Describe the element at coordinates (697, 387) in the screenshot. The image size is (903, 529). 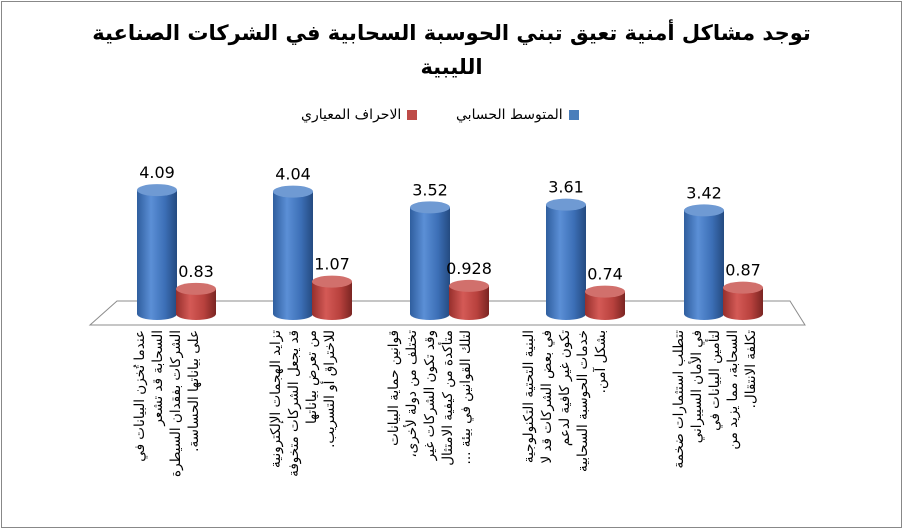
I see `category-label-line: في الأمان السيبراني` at that location.